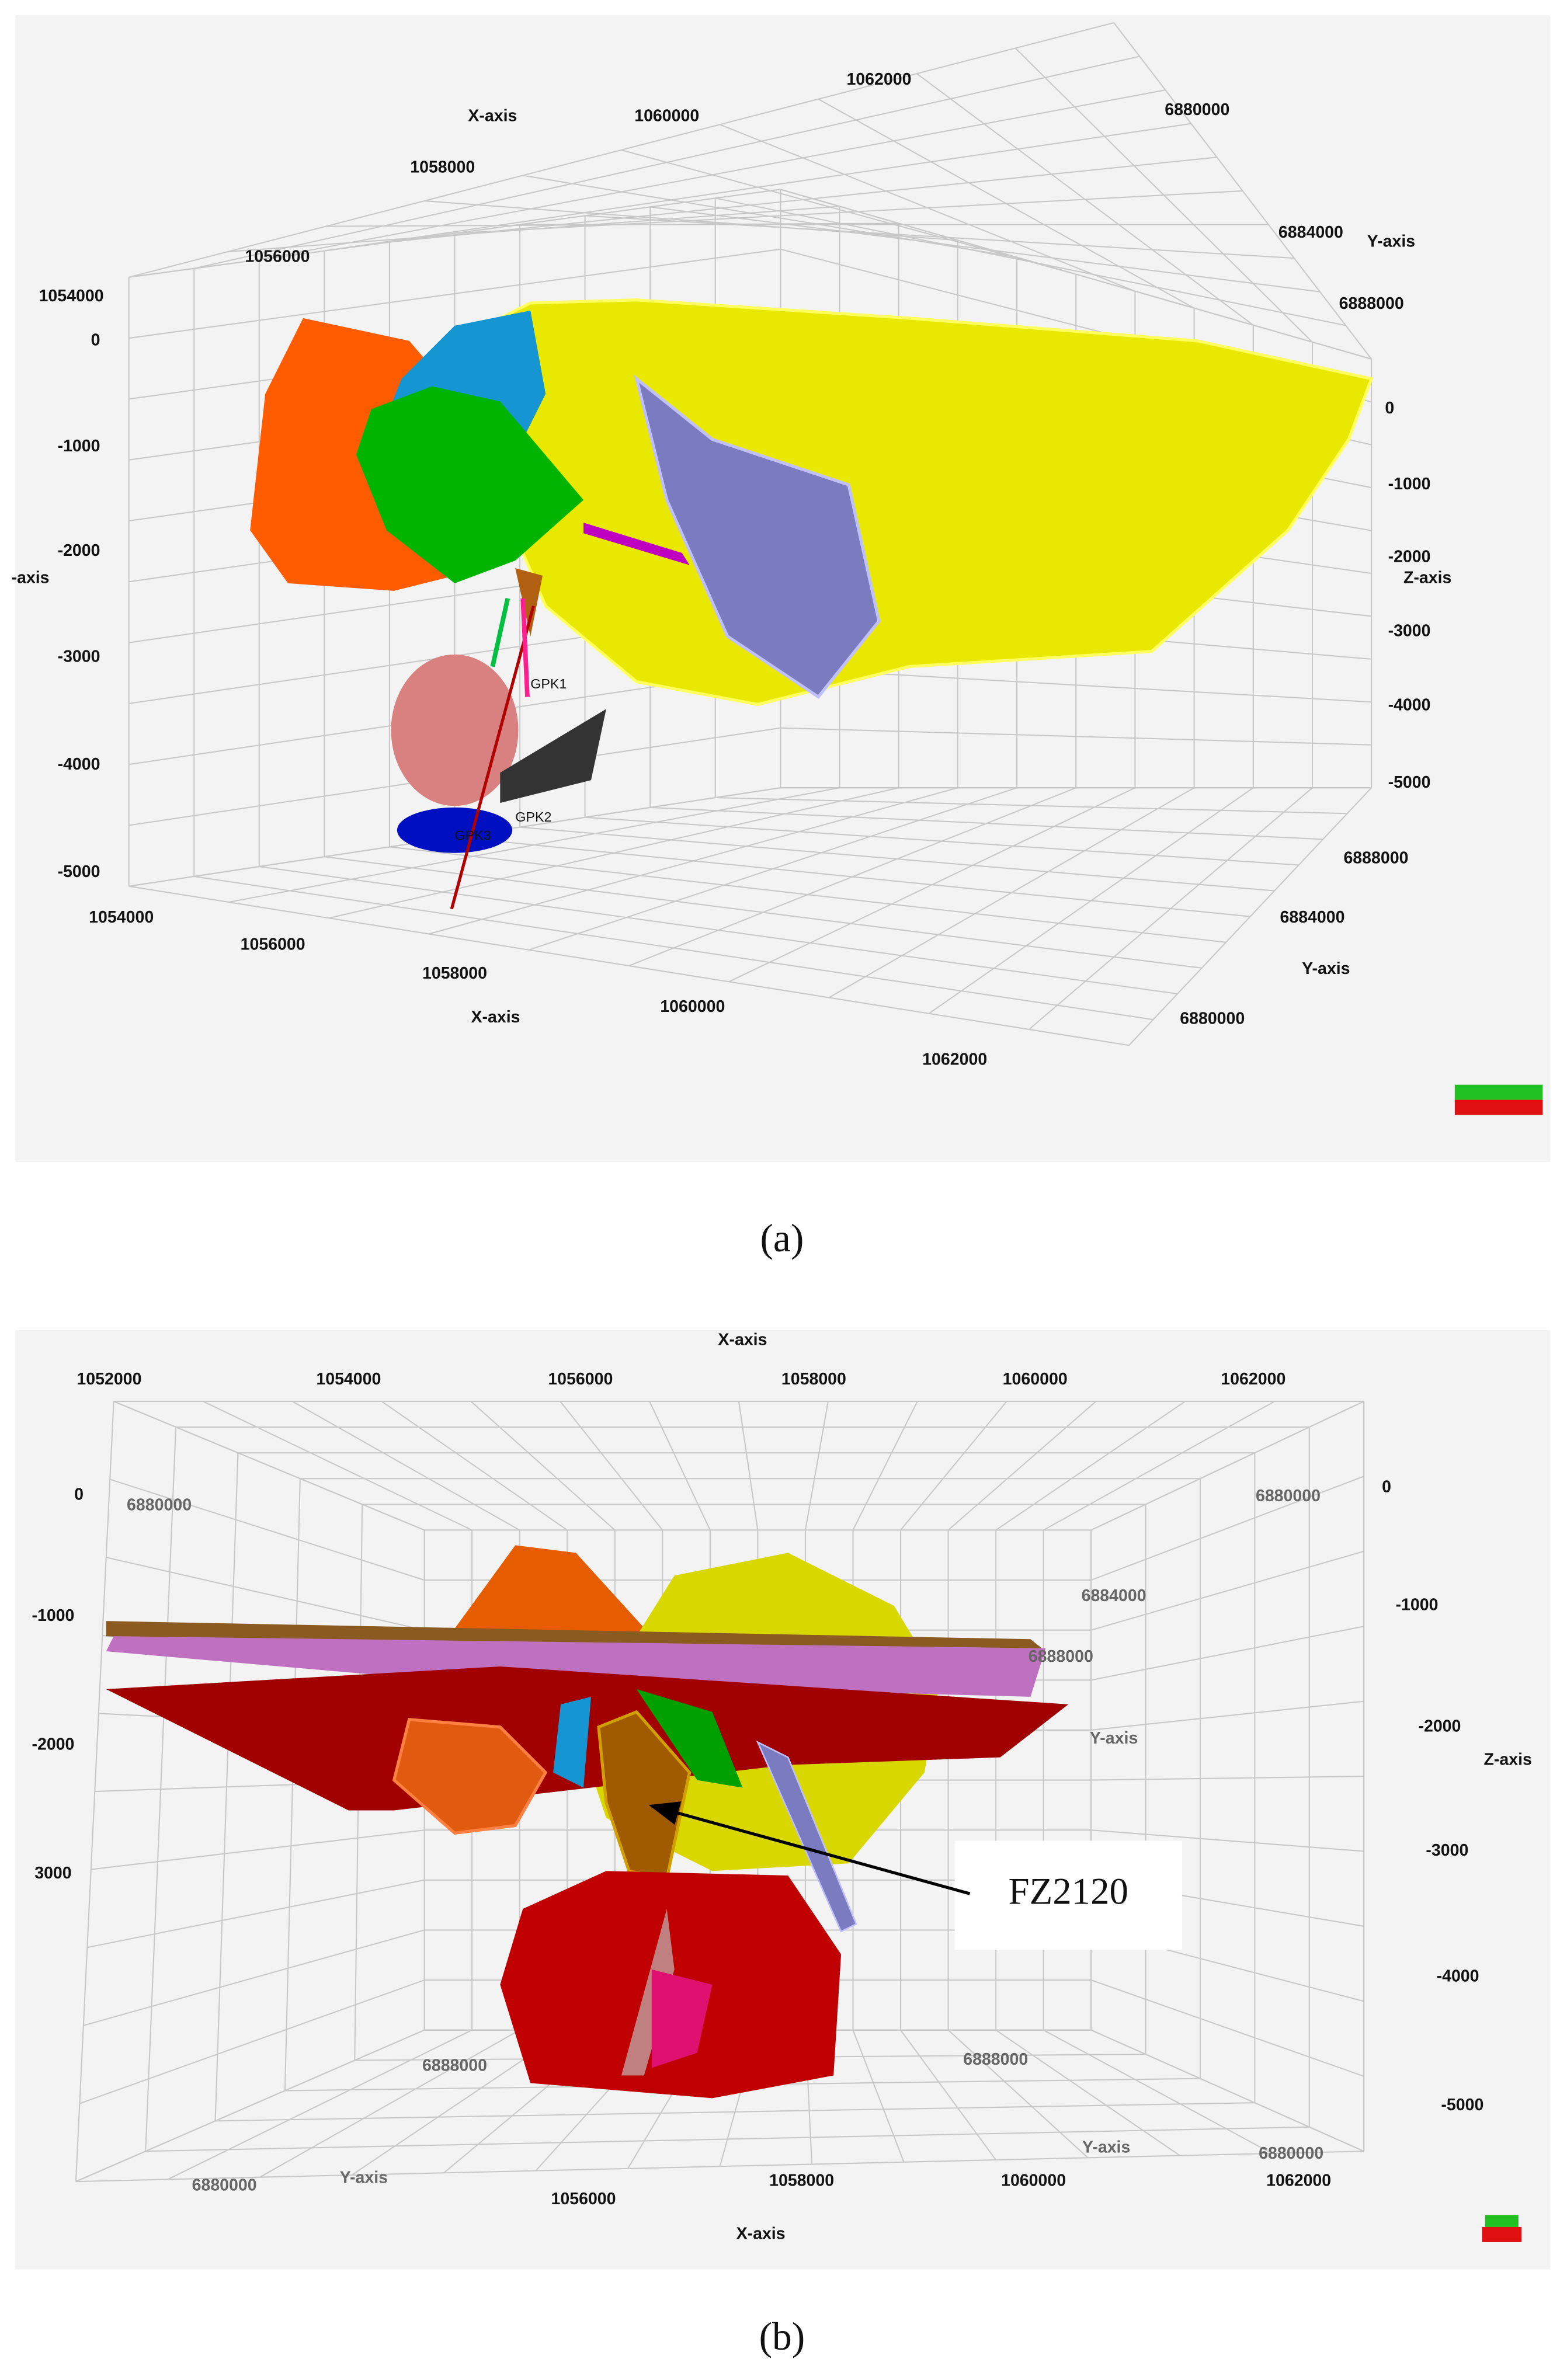  What do you see at coordinates (79, 764) in the screenshot?
I see `label: -4000` at bounding box center [79, 764].